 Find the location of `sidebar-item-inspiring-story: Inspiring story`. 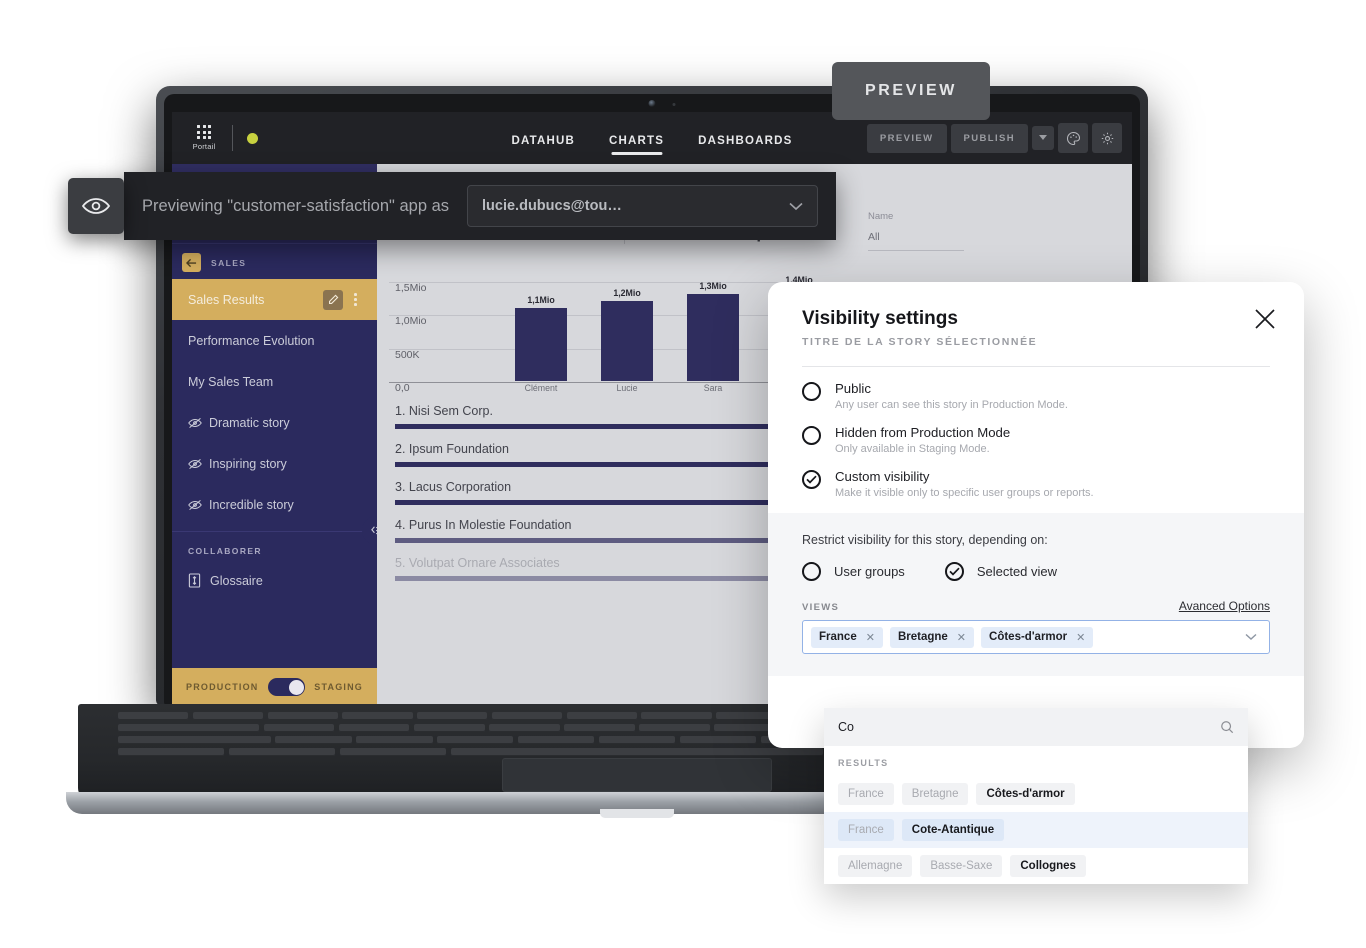

sidebar-item-inspiring-story: Inspiring story is located at coordinates (274, 463).